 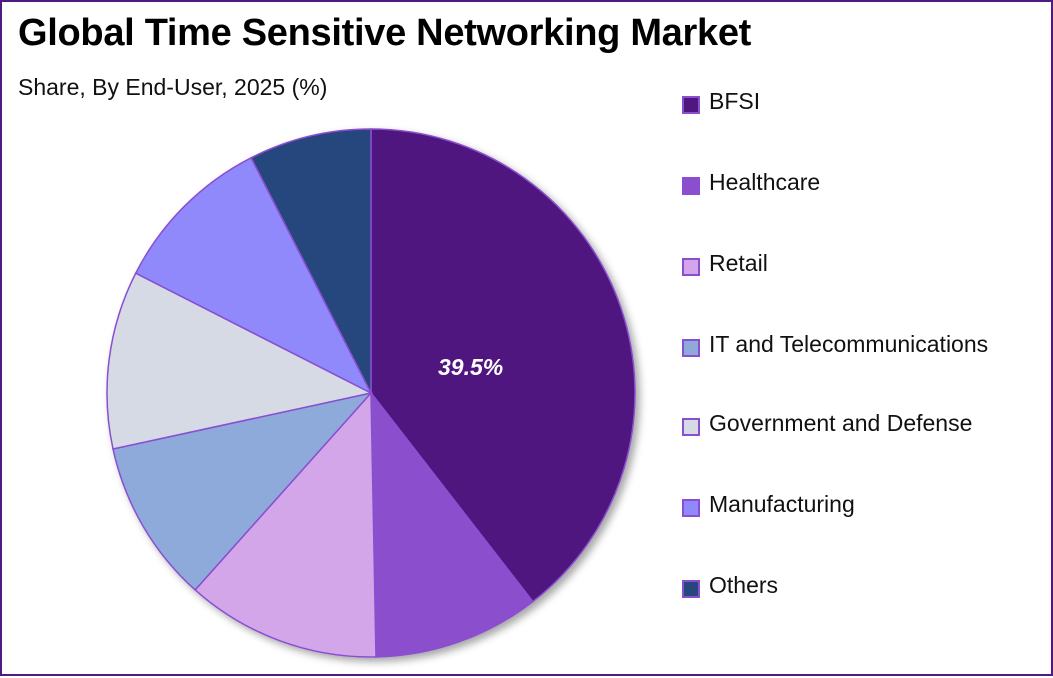 What do you see at coordinates (735, 101) in the screenshot?
I see `legend-label: BFSI` at bounding box center [735, 101].